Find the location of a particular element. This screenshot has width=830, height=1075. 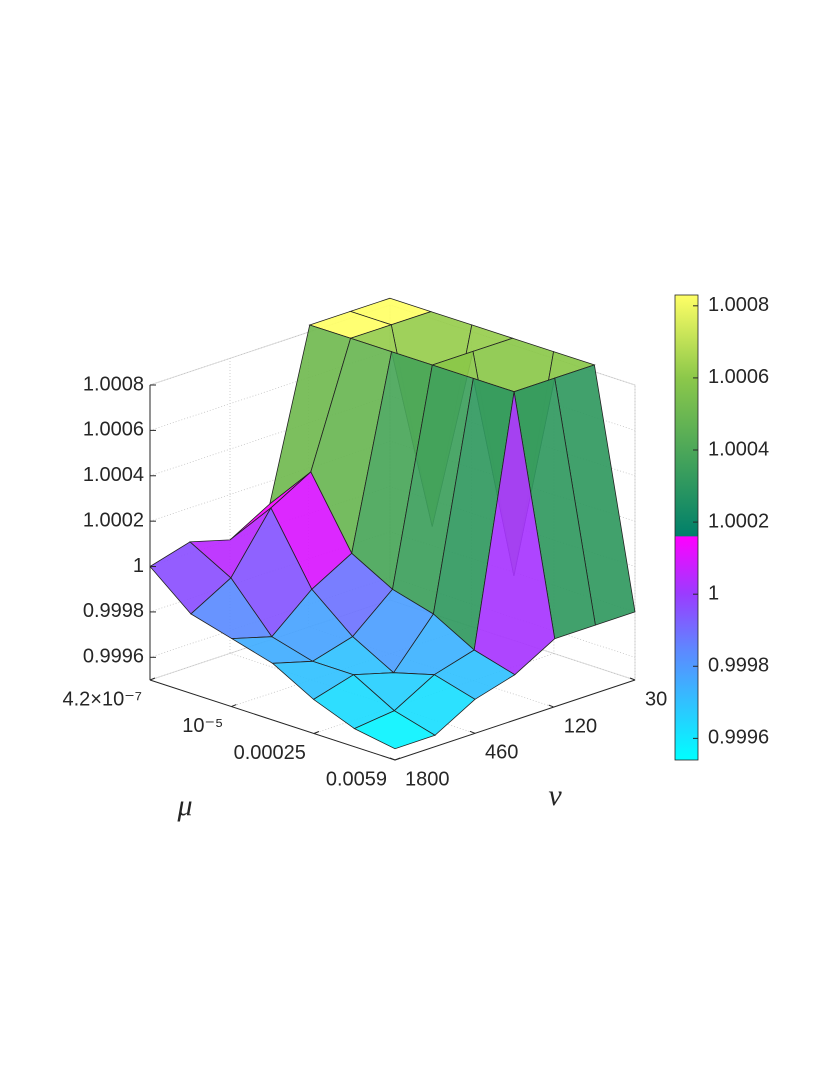

z-tick-label: 1.0008 is located at coordinates (113, 384).